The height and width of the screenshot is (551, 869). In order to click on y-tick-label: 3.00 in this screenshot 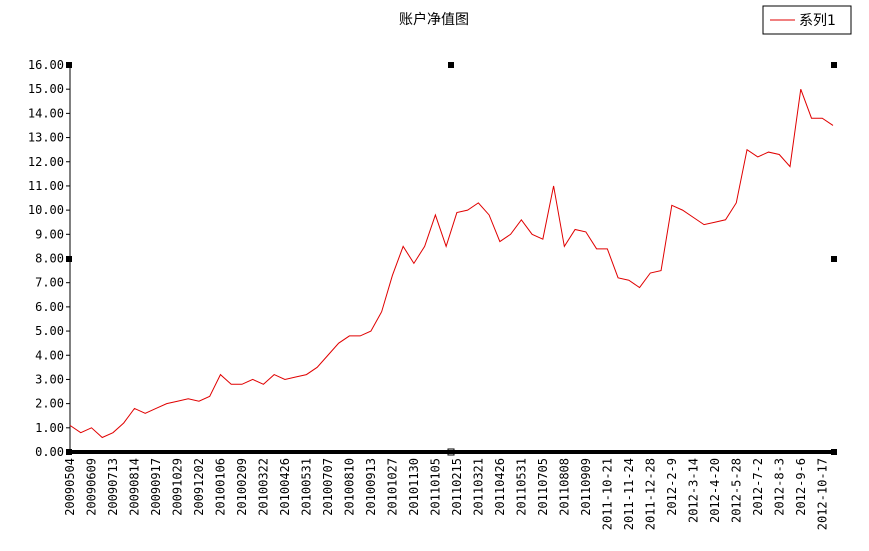, I will do `click(49, 379)`.